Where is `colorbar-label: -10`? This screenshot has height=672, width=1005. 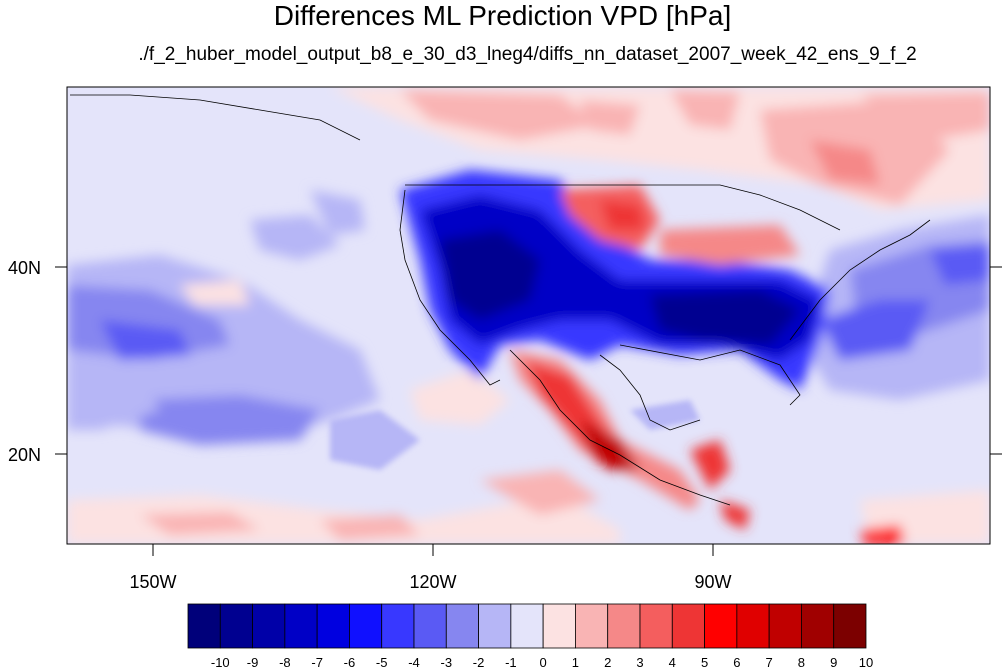
colorbar-label: -10 is located at coordinates (220, 662).